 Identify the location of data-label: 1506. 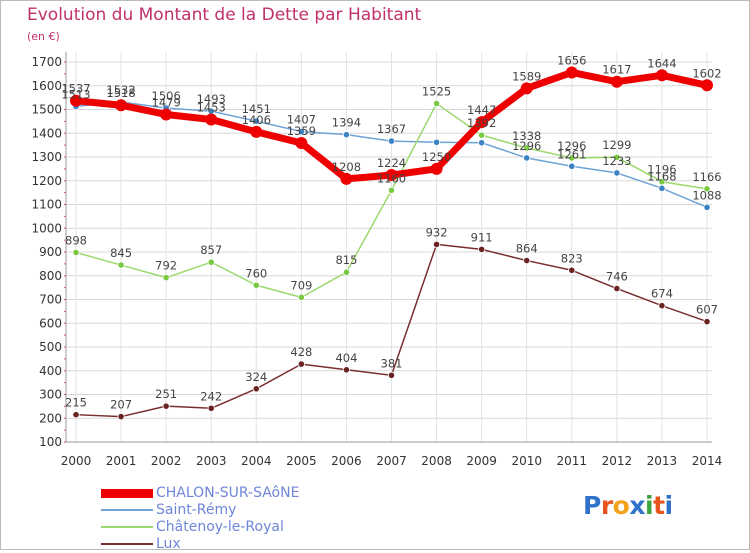
(166, 96).